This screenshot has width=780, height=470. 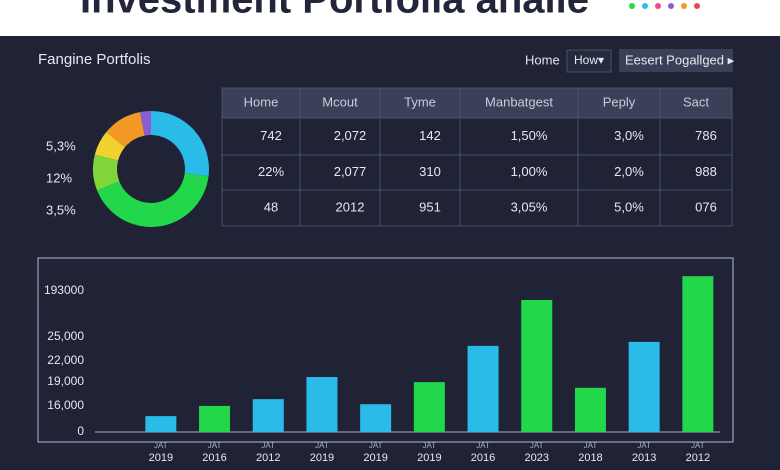 What do you see at coordinates (65, 381) in the screenshot?
I see `y-axis-label: 19,000` at bounding box center [65, 381].